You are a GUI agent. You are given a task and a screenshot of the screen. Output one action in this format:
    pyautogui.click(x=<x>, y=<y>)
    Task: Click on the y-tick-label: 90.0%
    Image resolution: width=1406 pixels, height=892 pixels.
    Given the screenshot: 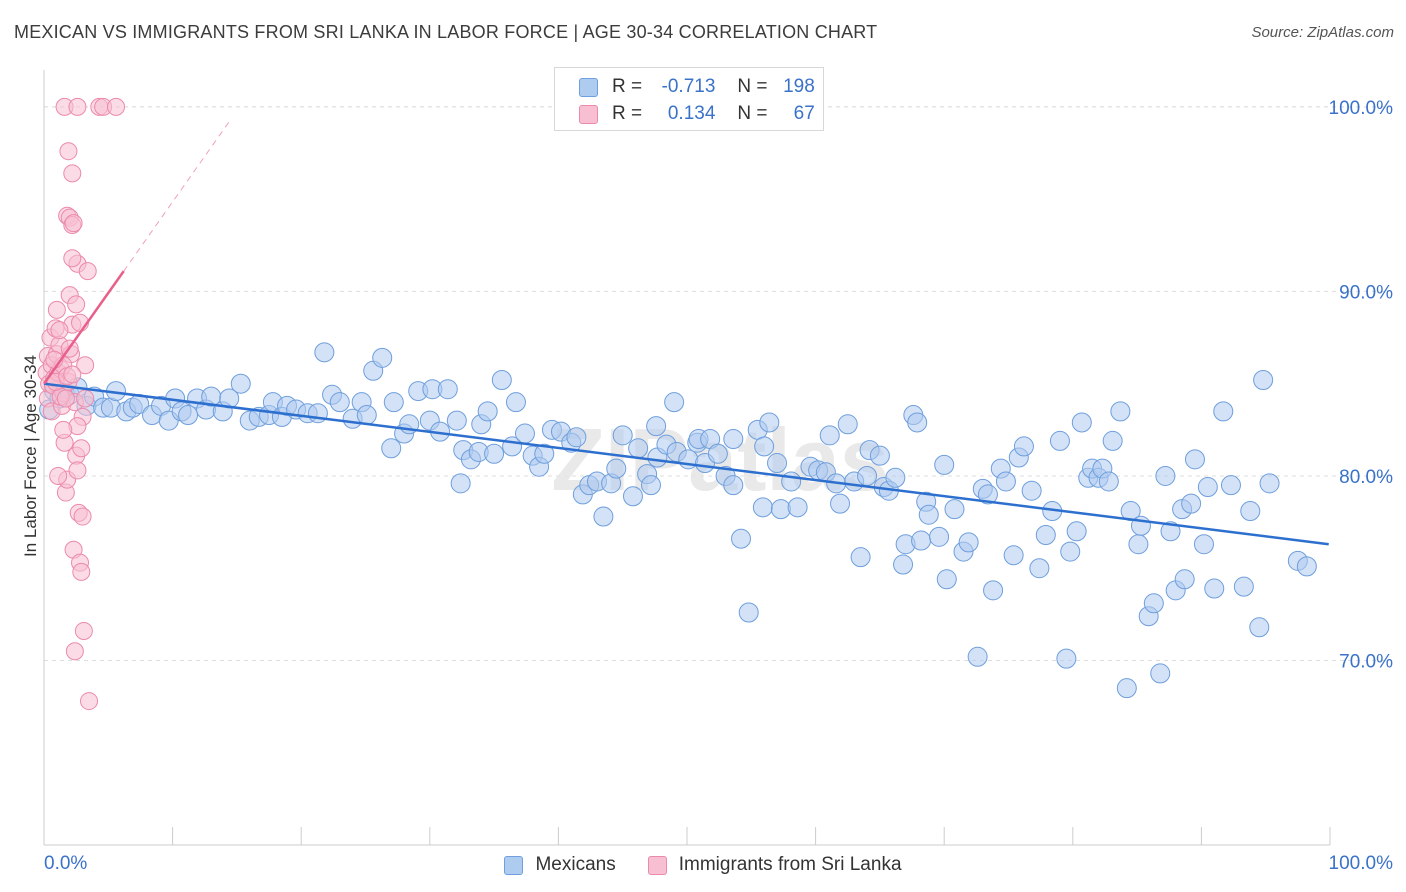 What is the action you would take?
    pyautogui.click(x=1366, y=292)
    